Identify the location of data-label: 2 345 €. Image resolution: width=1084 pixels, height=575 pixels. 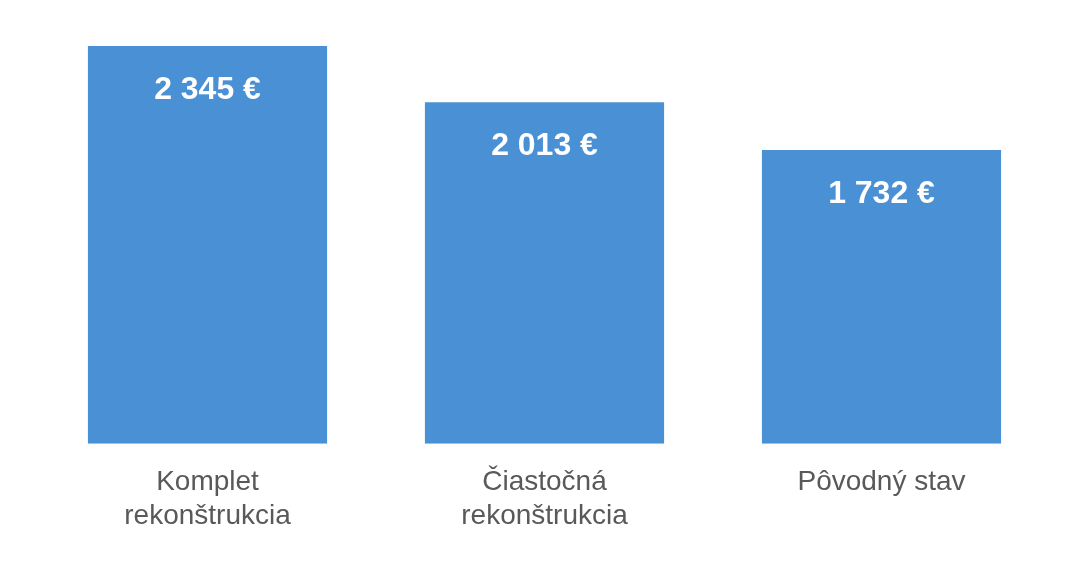
(208, 87).